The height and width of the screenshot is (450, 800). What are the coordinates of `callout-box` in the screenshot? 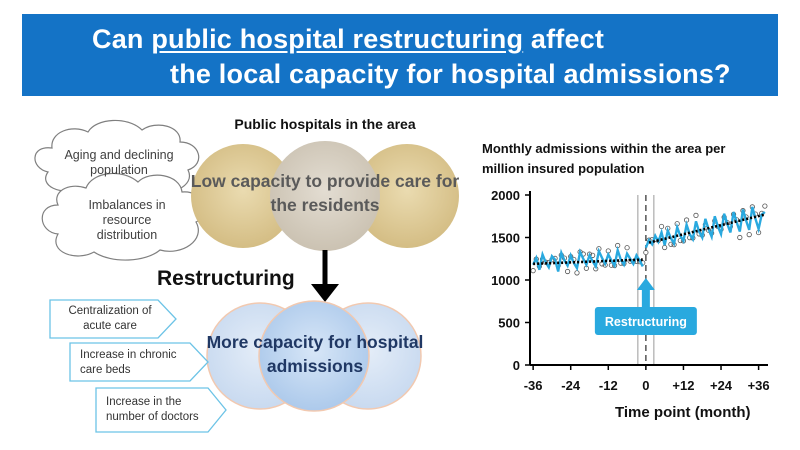 It's located at (645, 321).